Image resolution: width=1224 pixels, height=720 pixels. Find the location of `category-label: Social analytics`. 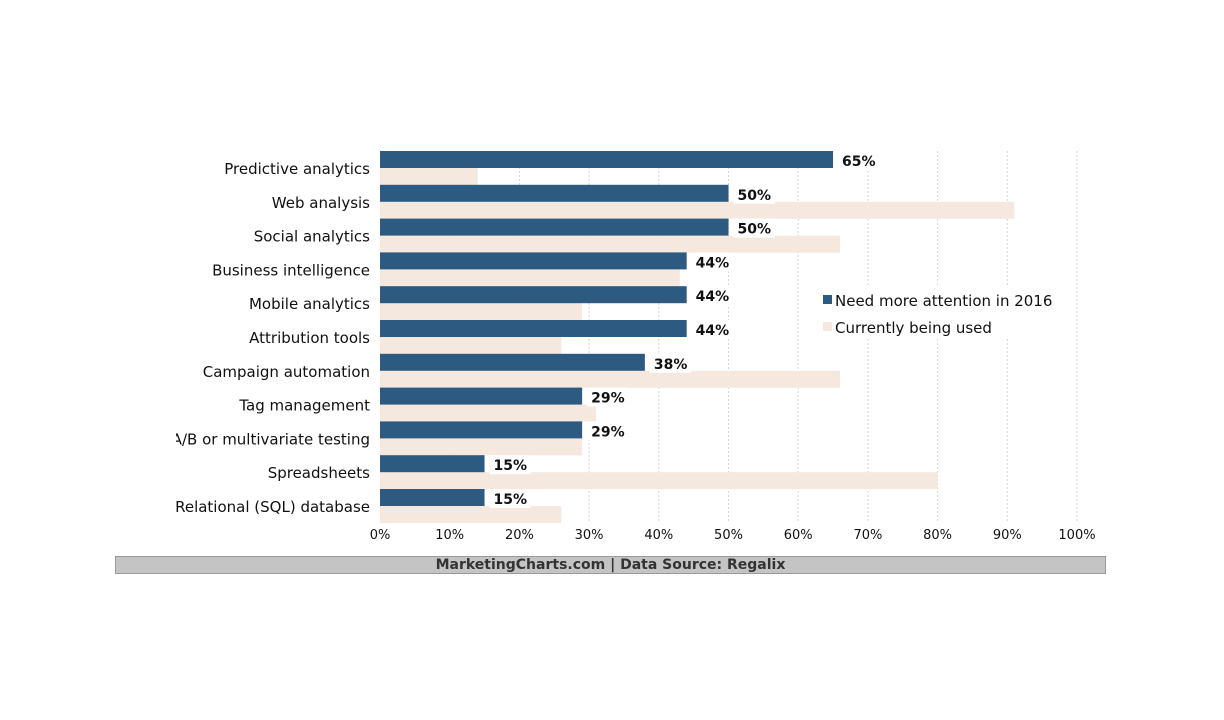

category-label: Social analytics is located at coordinates (312, 237).